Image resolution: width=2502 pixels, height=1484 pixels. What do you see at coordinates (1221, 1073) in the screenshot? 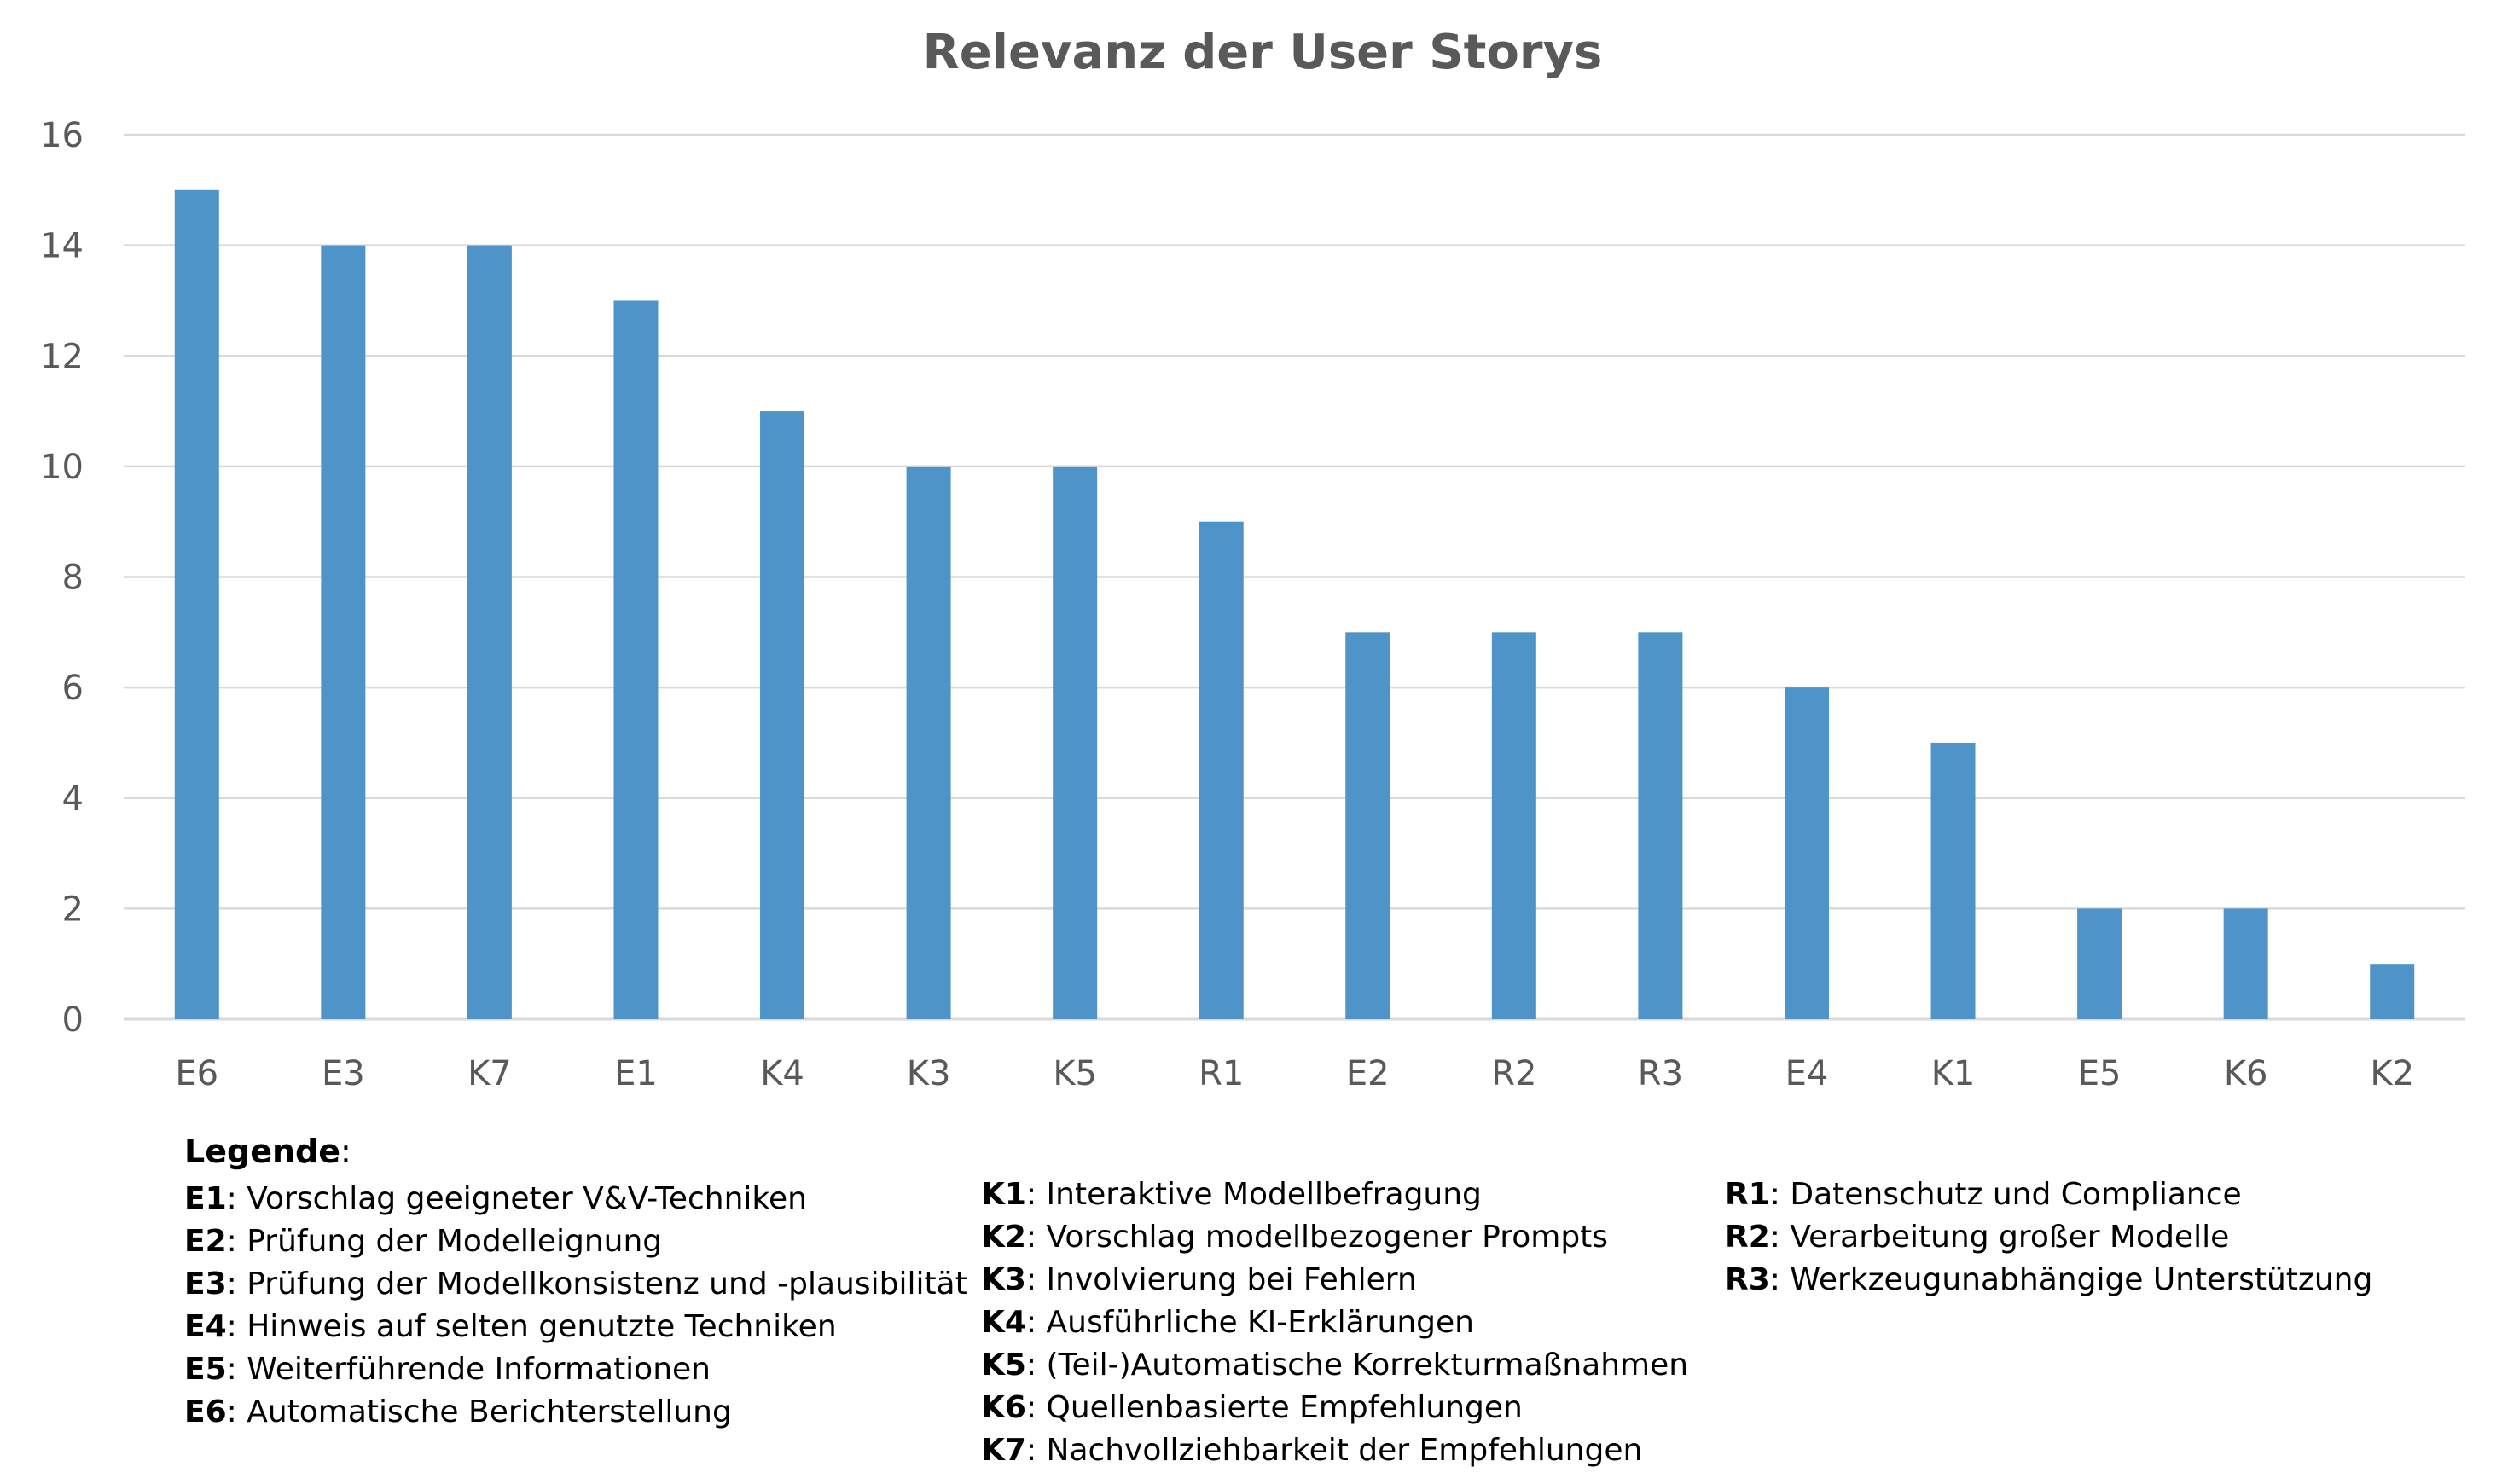
I see `x-tick-label: R1` at bounding box center [1221, 1073].